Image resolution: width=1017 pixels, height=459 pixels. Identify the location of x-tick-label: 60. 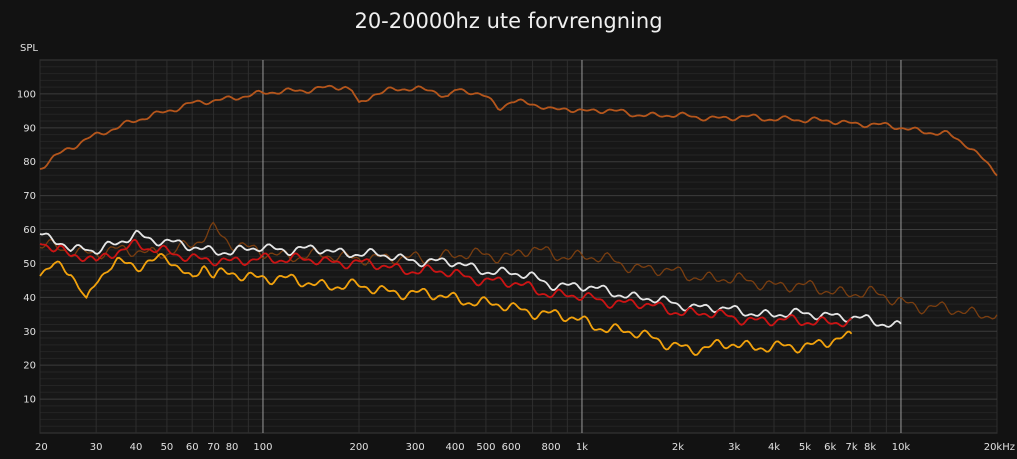
(192, 447).